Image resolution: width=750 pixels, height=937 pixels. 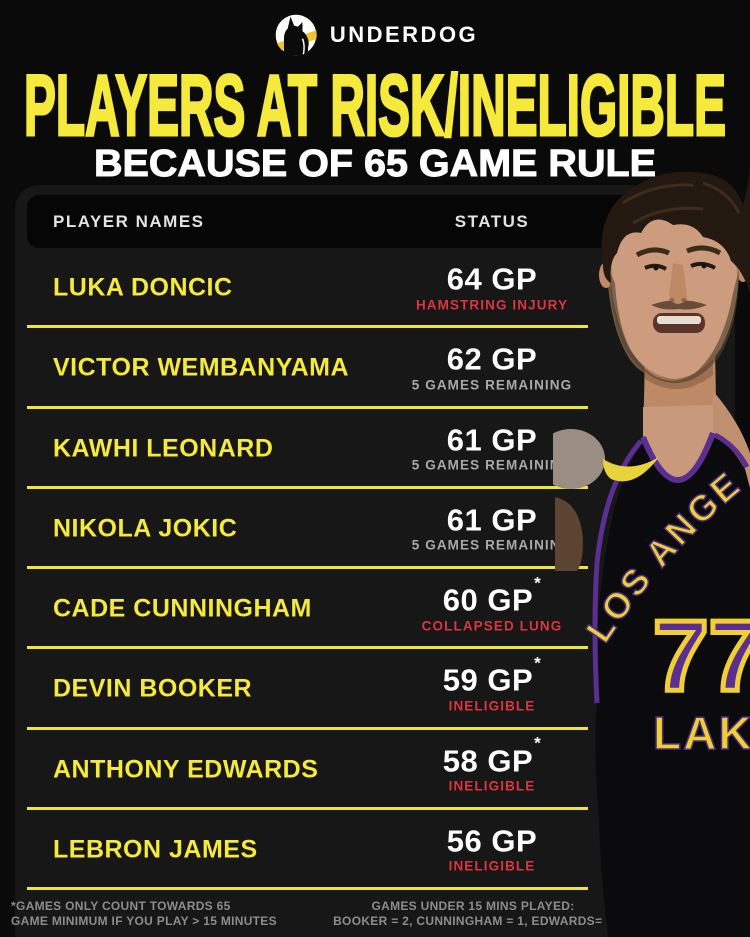 I want to click on player-name: NIKOLA JOKIC, so click(x=145, y=528).